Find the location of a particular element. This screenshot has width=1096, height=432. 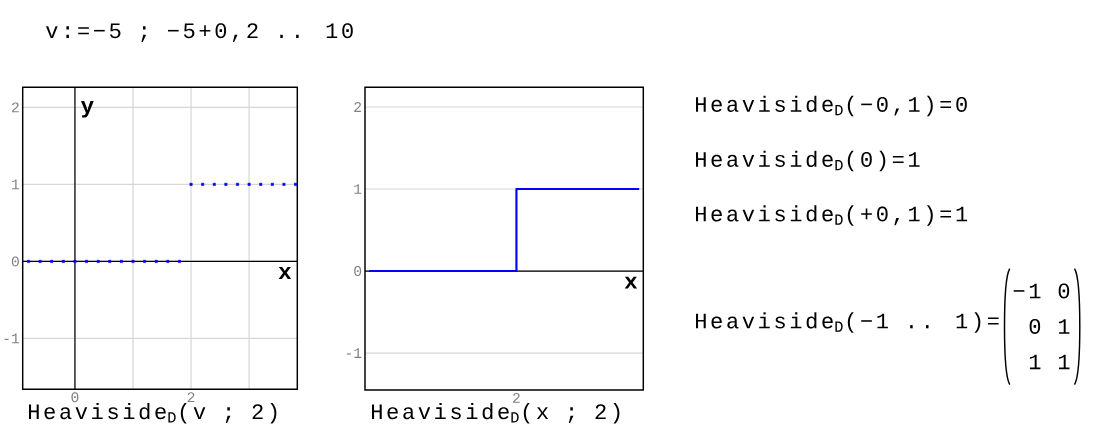

text: v:=−5 ; −5+0,2 .. 10 is located at coordinates (199, 32).